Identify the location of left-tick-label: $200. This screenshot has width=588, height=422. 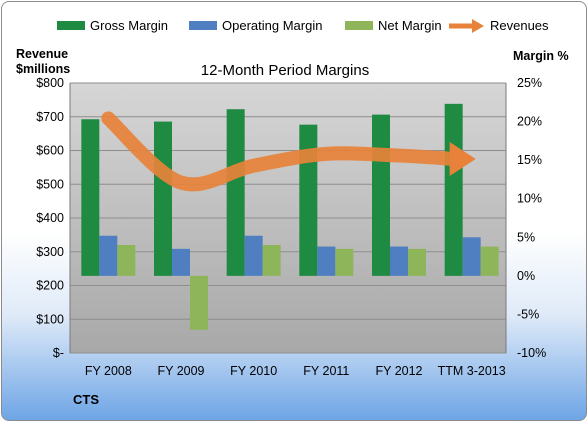
(50, 286).